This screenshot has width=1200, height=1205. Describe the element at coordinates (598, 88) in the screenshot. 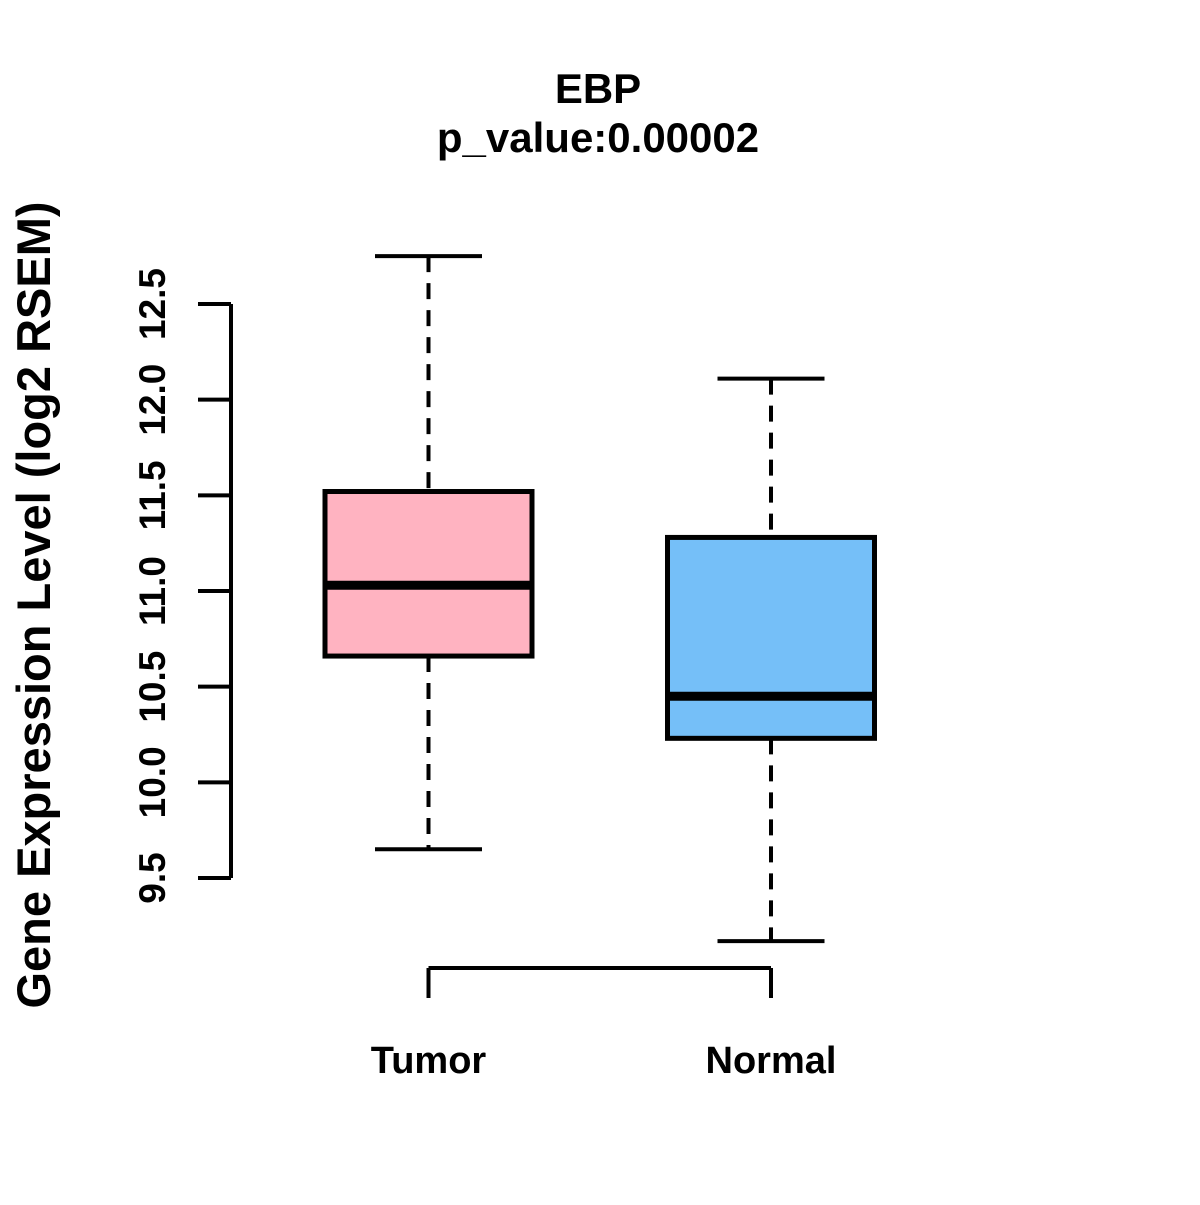

I see `chart-title: EBP` at that location.